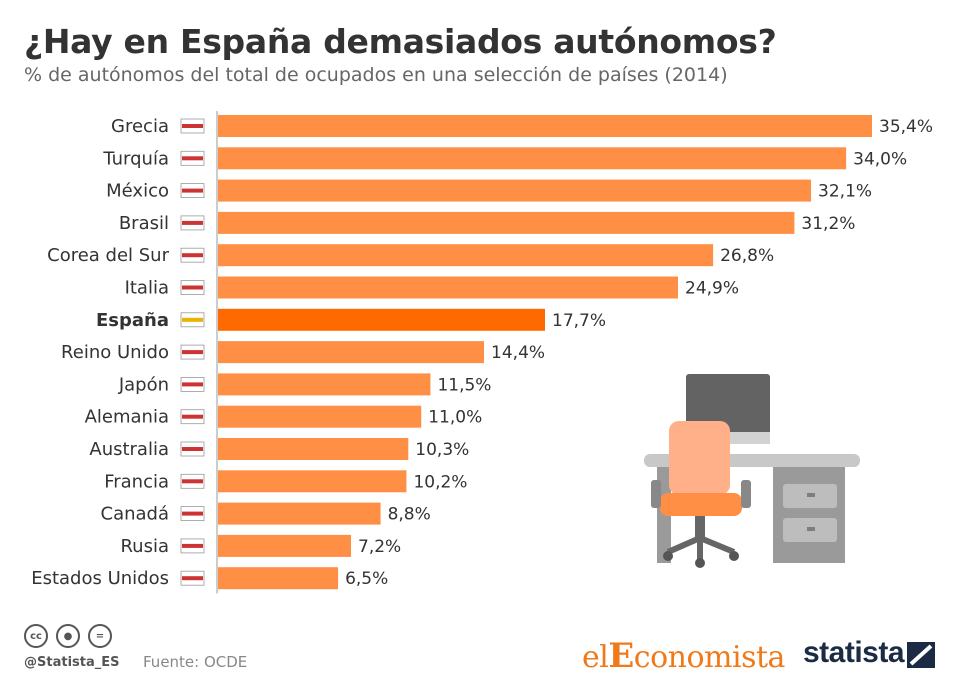  I want to click on category-label: España, so click(132, 320).